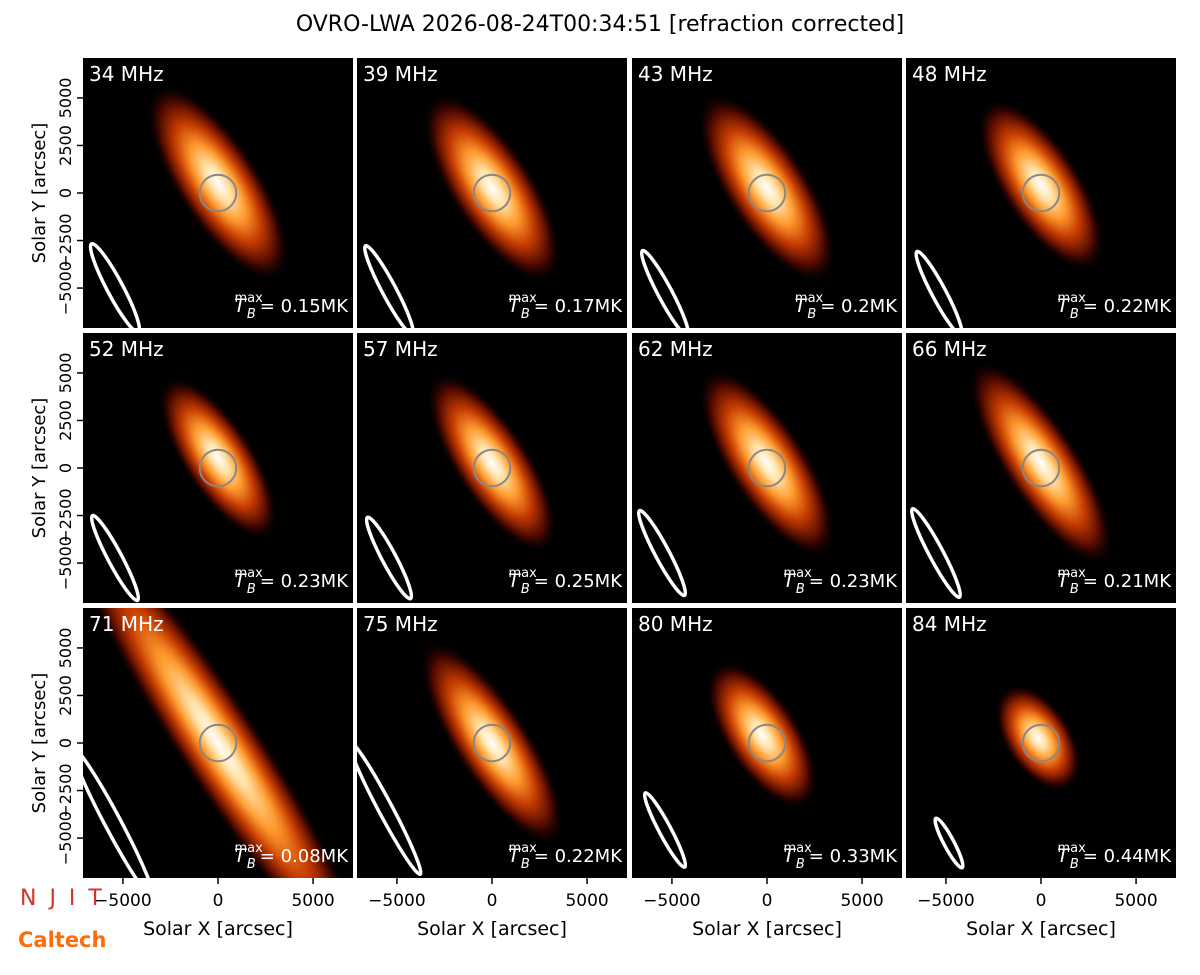 The width and height of the screenshot is (1200, 975). What do you see at coordinates (859, 306) in the screenshot?
I see `tb-value: = 0.2MK` at bounding box center [859, 306].